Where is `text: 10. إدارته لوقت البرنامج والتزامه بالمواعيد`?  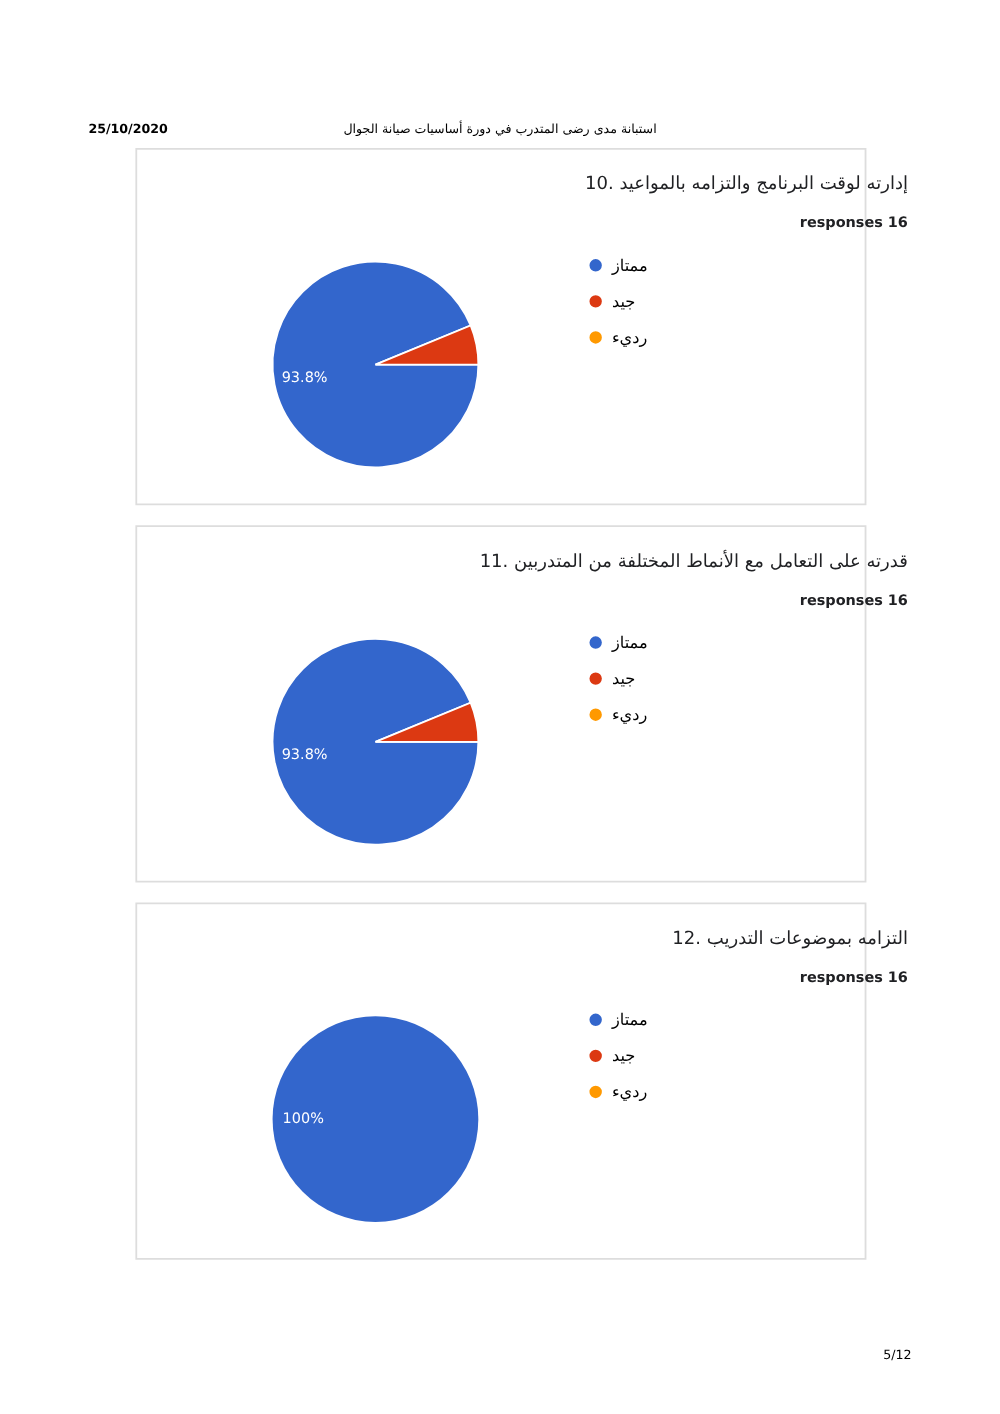 text: 10. إدارته لوقت البرنامج والتزامه بالمواعيد is located at coordinates (746, 185).